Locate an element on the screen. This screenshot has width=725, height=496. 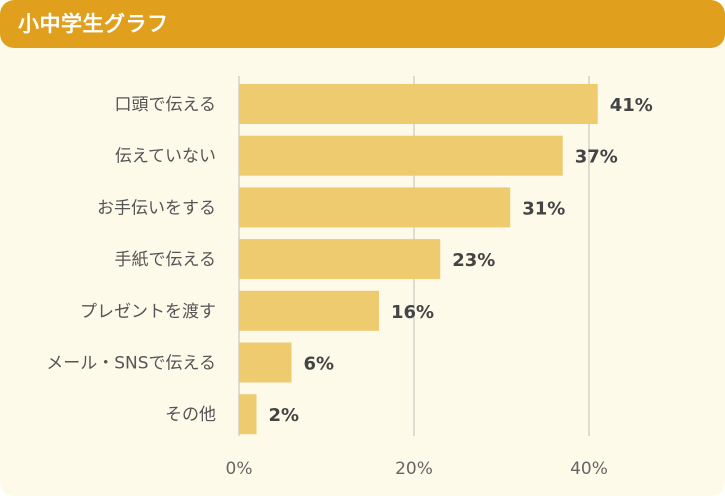
category-label-3: 手紙で伝える is located at coordinates (166, 260).